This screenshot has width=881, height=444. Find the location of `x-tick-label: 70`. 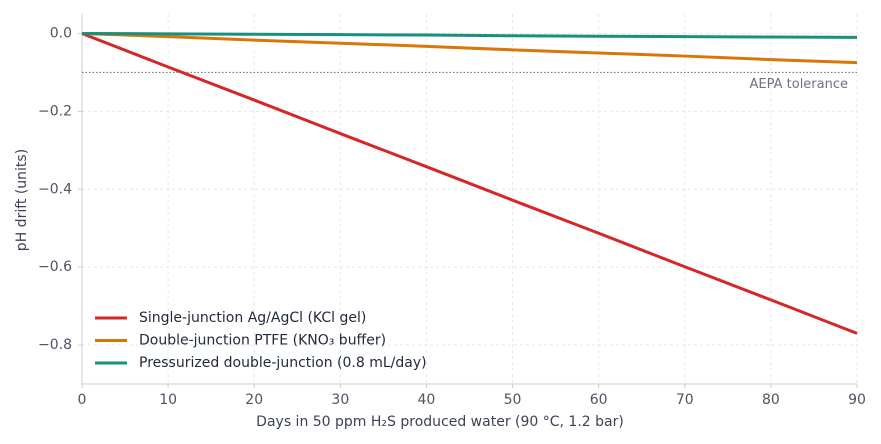

x-tick-label: 70 is located at coordinates (685, 400).